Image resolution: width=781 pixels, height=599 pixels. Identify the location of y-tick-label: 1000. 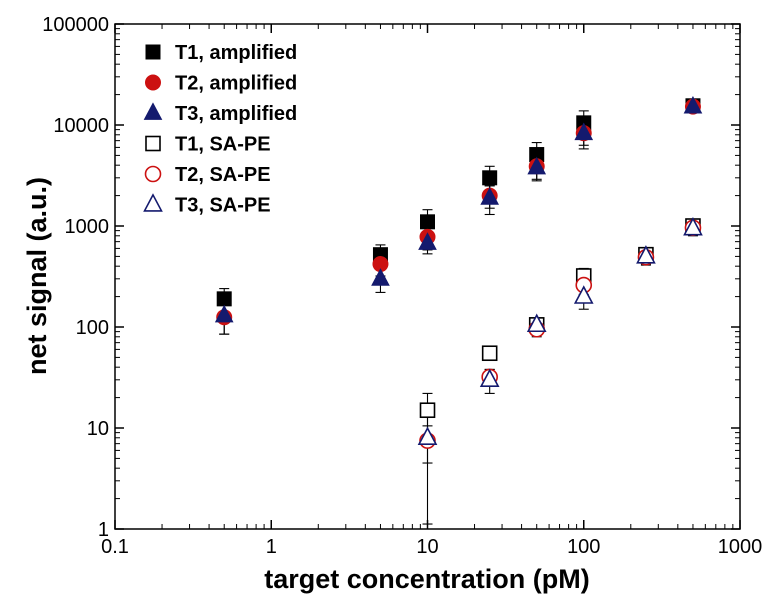
(87, 227).